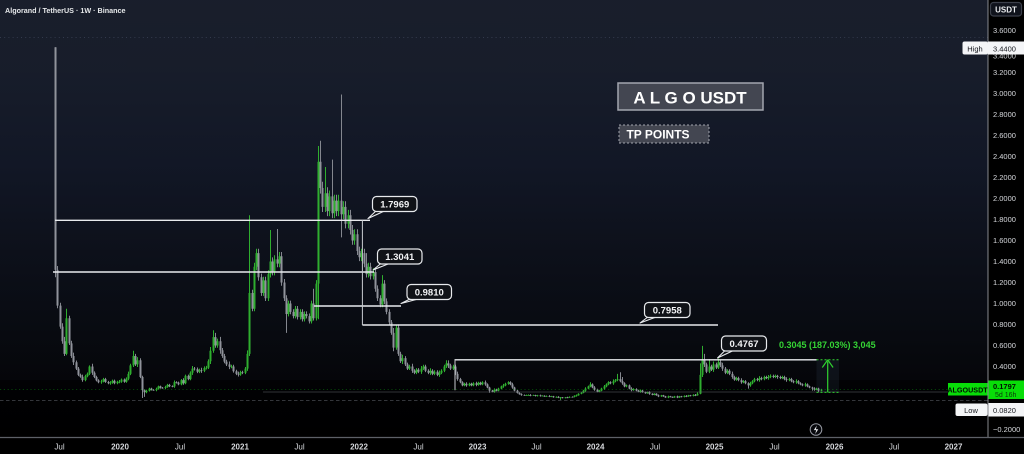 The width and height of the screenshot is (1024, 454). I want to click on svg-text: 3.0000, so click(1004, 93).